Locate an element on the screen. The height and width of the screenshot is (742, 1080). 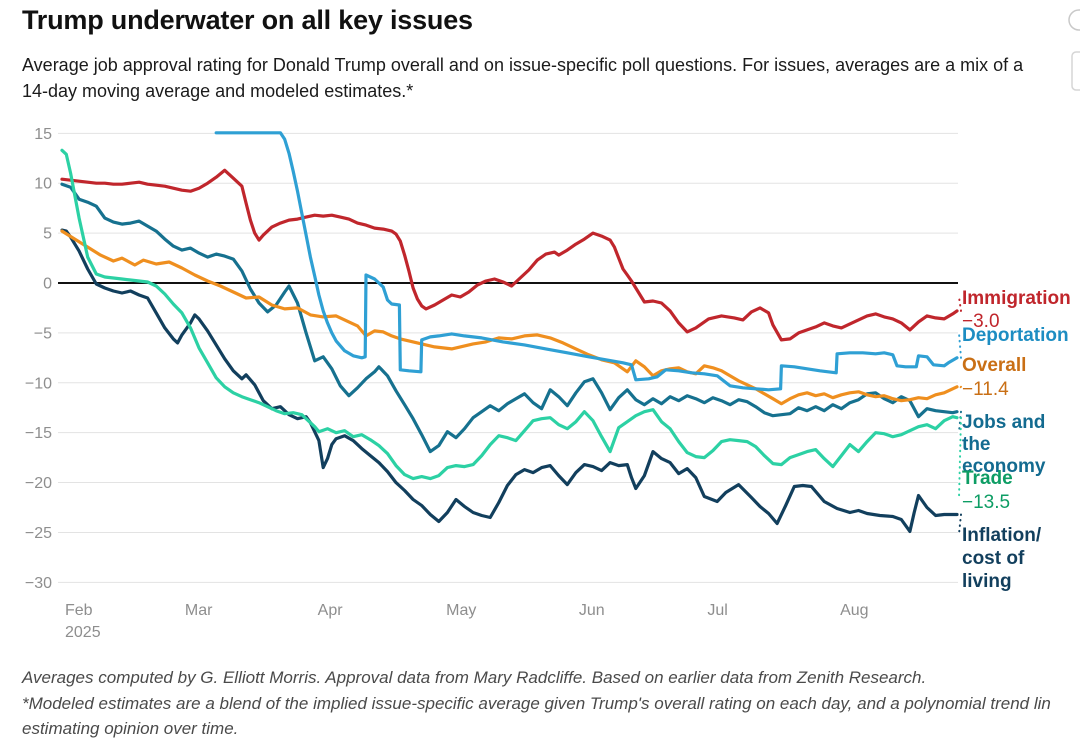
series-label: Overall is located at coordinates (994, 365).